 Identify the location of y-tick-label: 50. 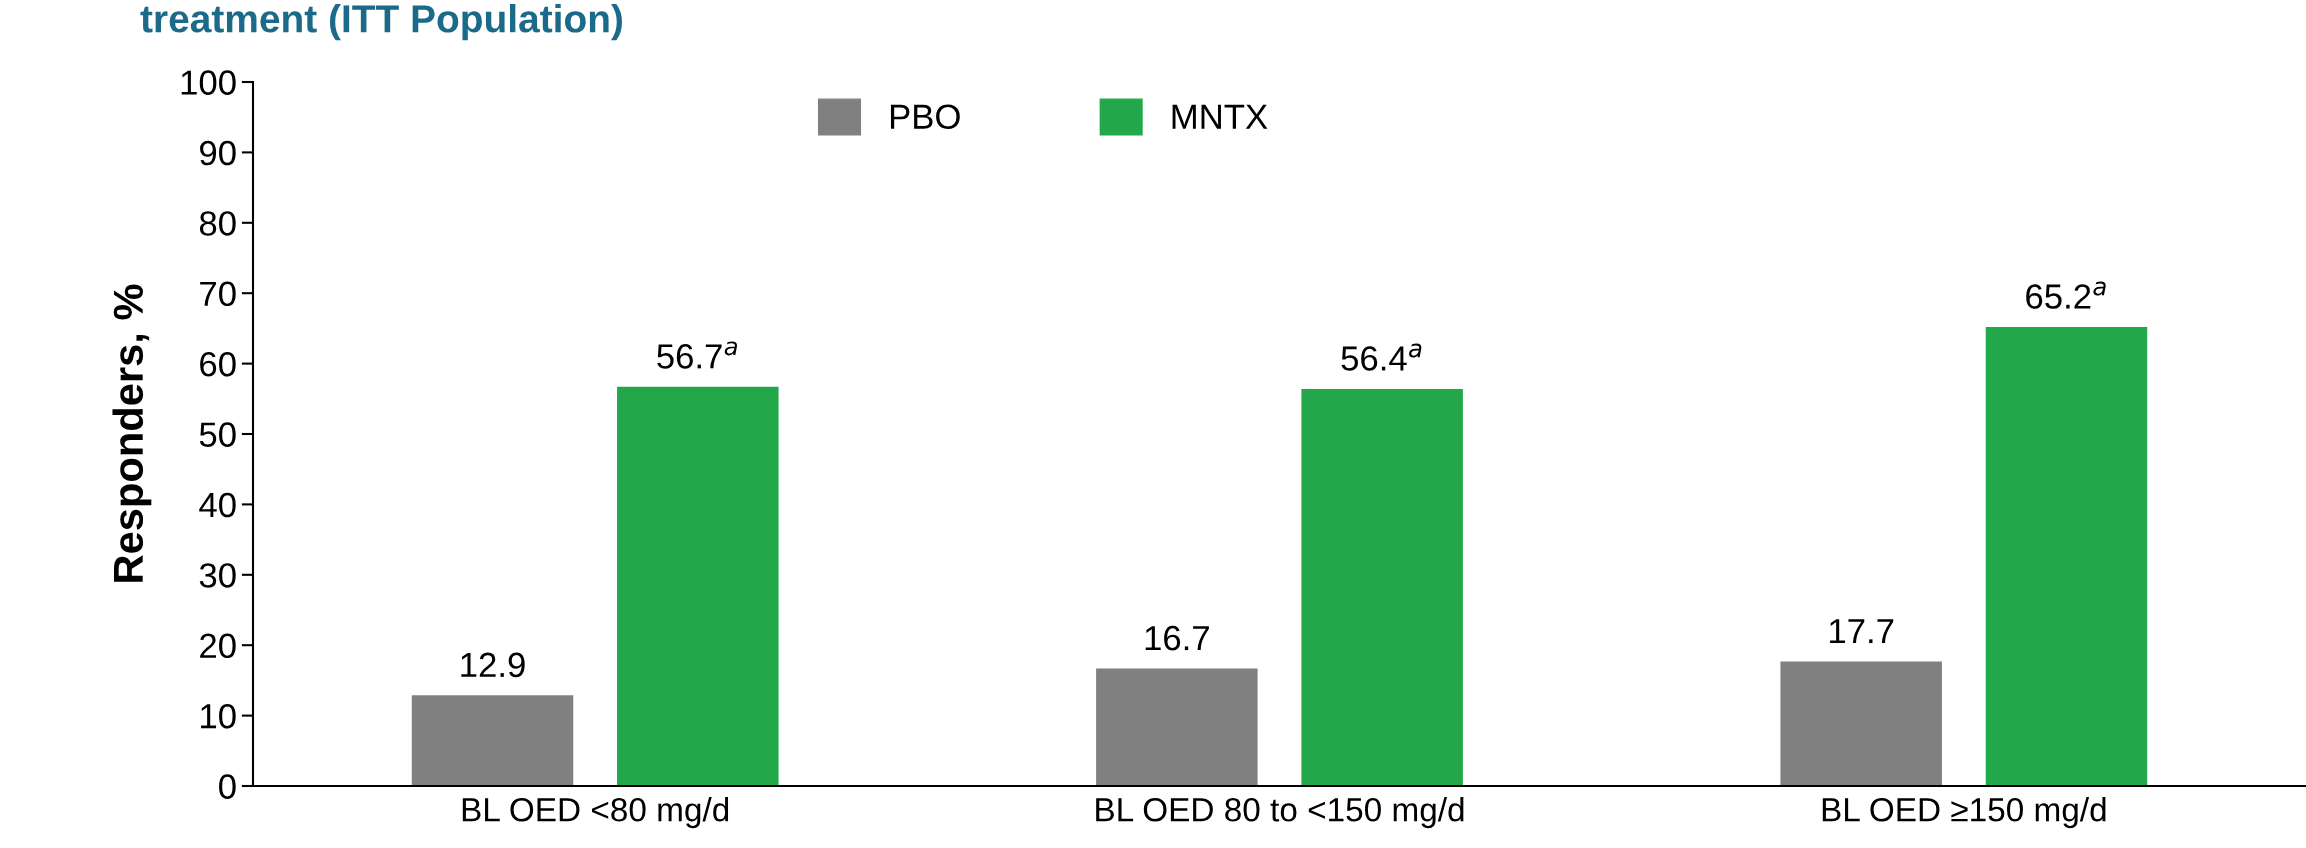
(217, 434).